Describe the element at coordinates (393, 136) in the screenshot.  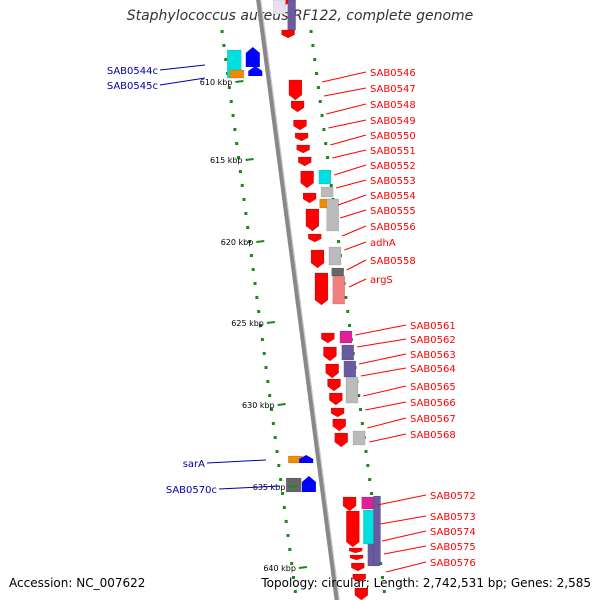
I see `gene-label-SAB0550: SAB0550` at that location.